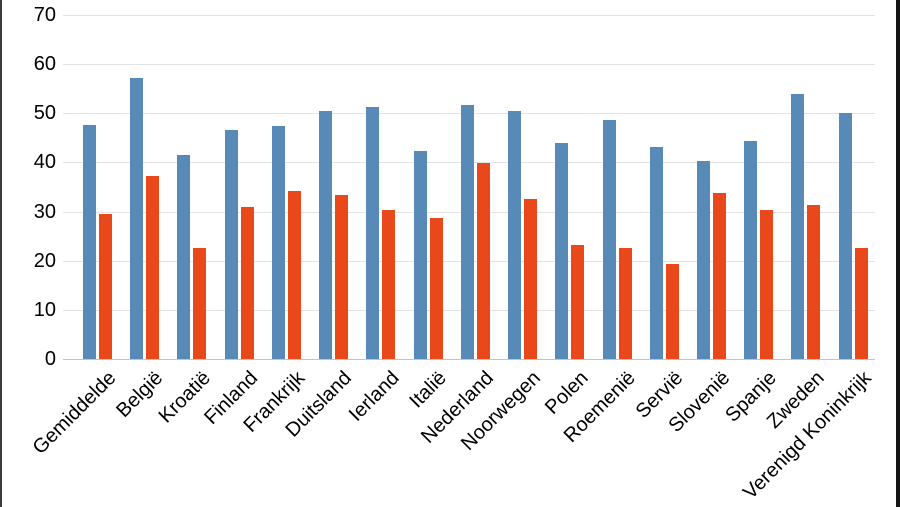 The width and height of the screenshot is (900, 507). I want to click on bar-blue-ierland, so click(372, 233).